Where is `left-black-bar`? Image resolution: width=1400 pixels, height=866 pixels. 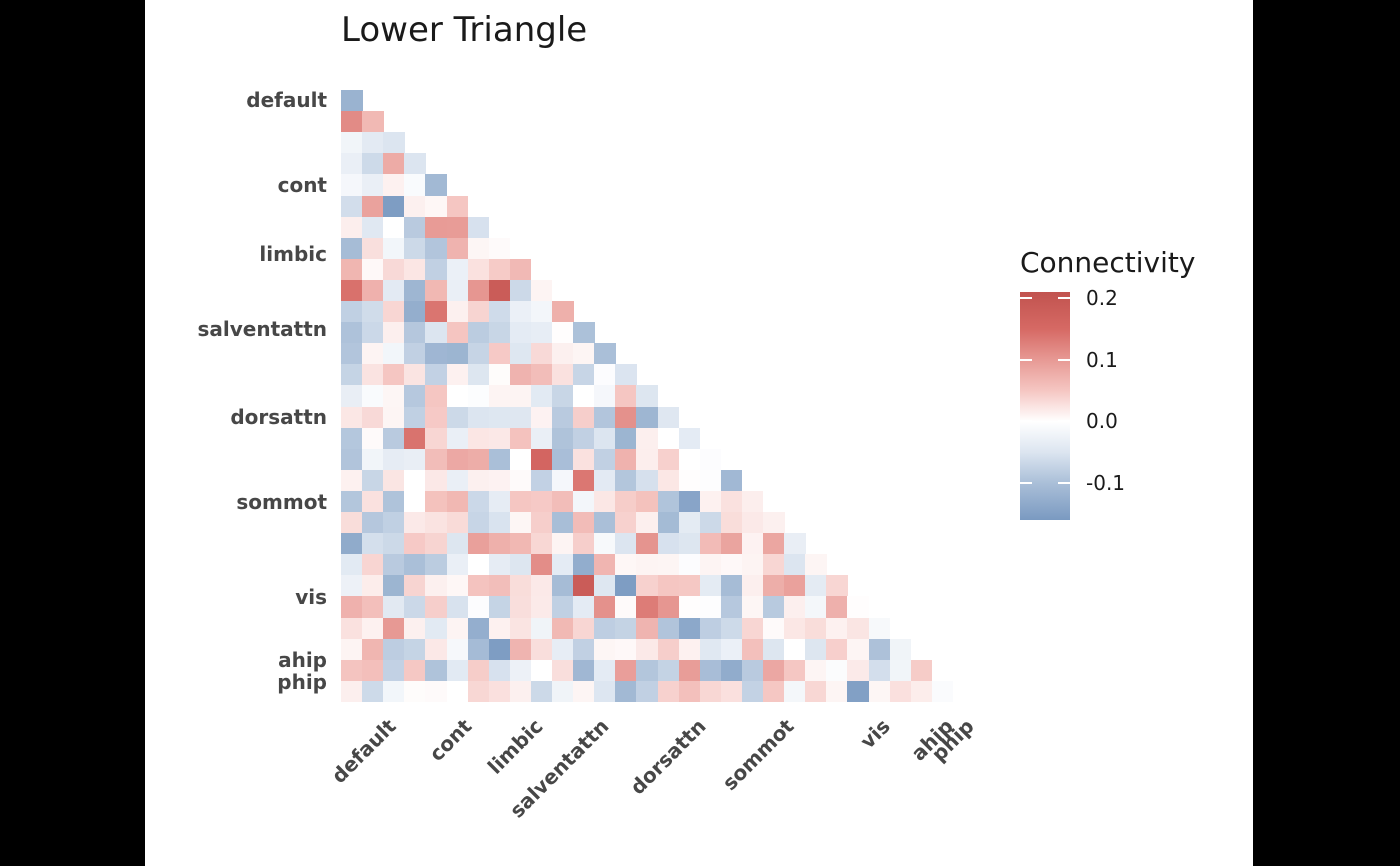
left-black-bar is located at coordinates (72, 433).